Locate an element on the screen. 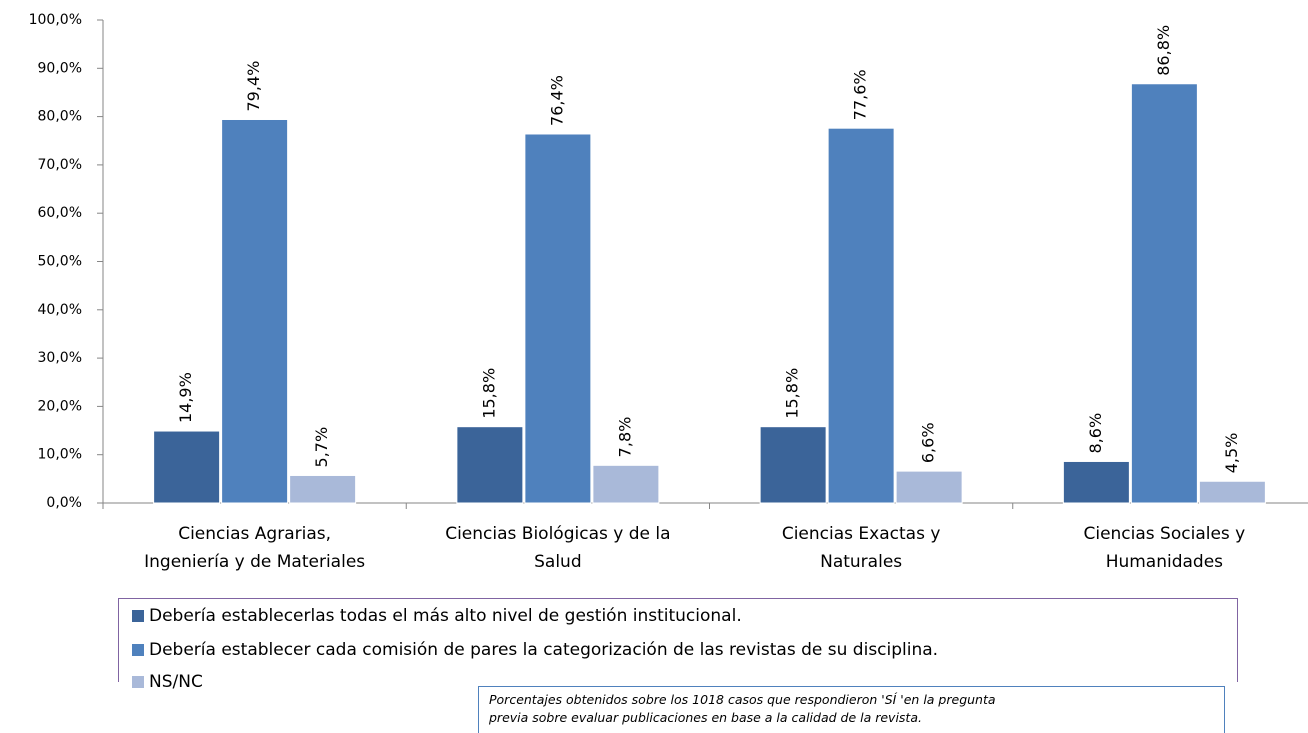 This screenshot has width=1308, height=733. value-label: 14,9% is located at coordinates (185, 397).